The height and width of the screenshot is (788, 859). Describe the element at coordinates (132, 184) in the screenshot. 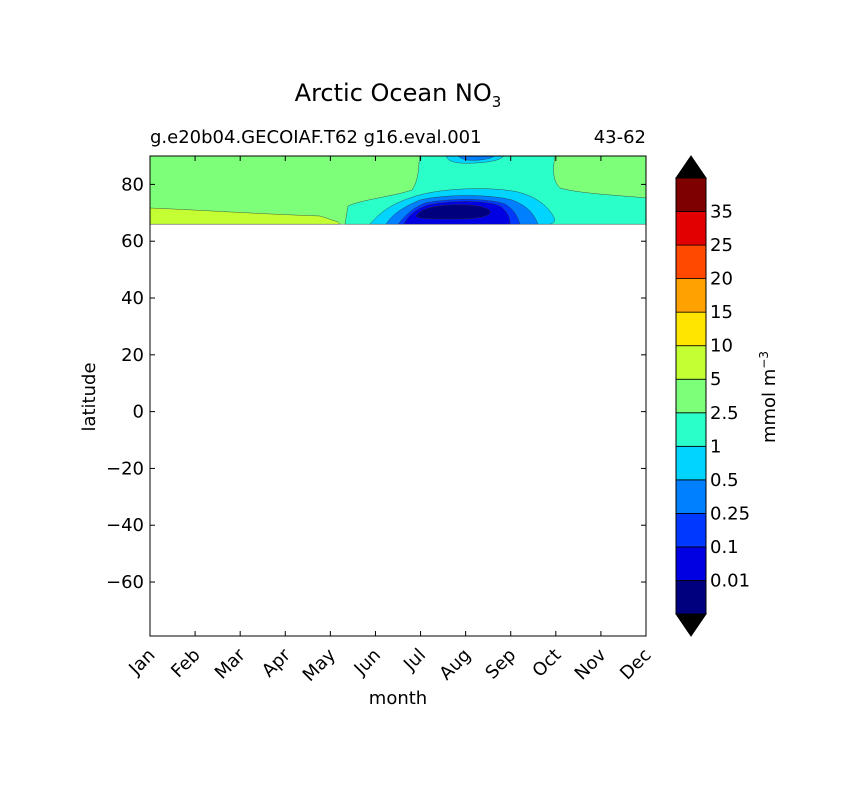

I see `y-tick-label: 80` at that location.